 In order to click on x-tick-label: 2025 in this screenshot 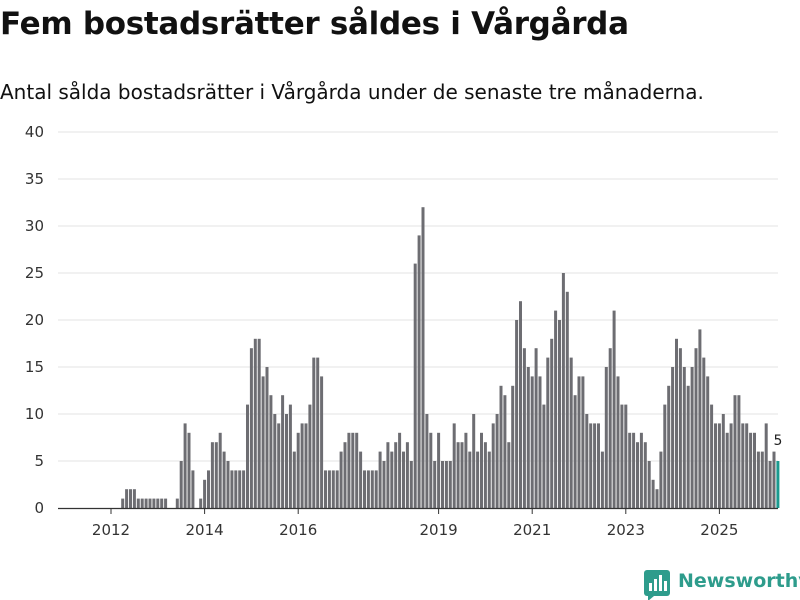, I will do `click(719, 530)`.